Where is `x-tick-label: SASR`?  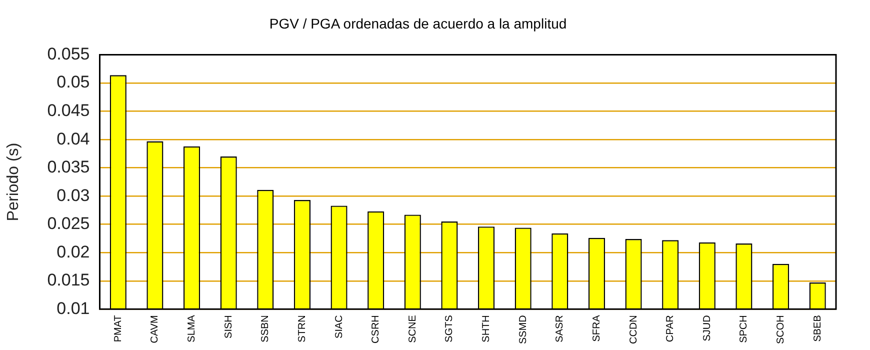
x-tick-label: SASR is located at coordinates (560, 328).